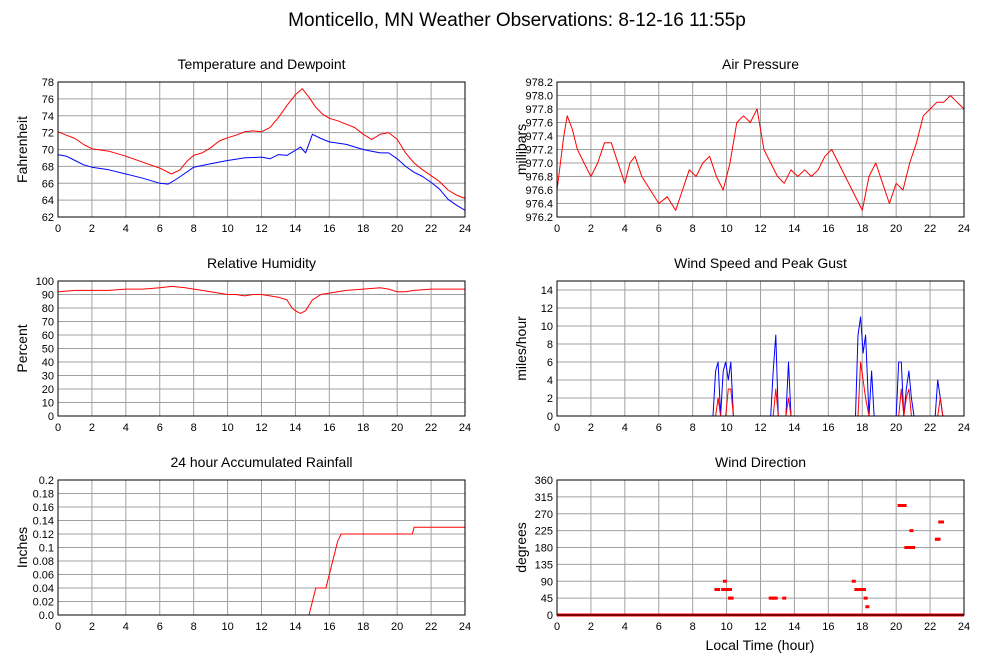 This screenshot has height=664, width=999. Describe the element at coordinates (539, 83) in the screenshot. I see `y-tick-label: 978.2` at that location.